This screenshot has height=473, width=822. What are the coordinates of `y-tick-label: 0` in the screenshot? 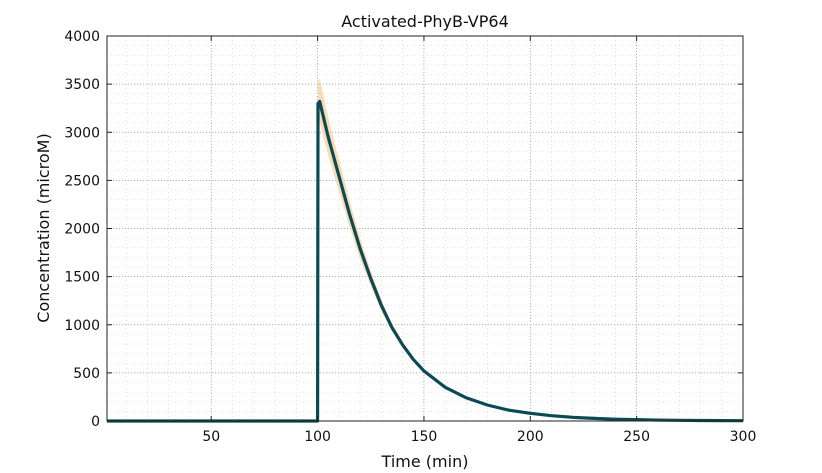 It's located at (95, 422).